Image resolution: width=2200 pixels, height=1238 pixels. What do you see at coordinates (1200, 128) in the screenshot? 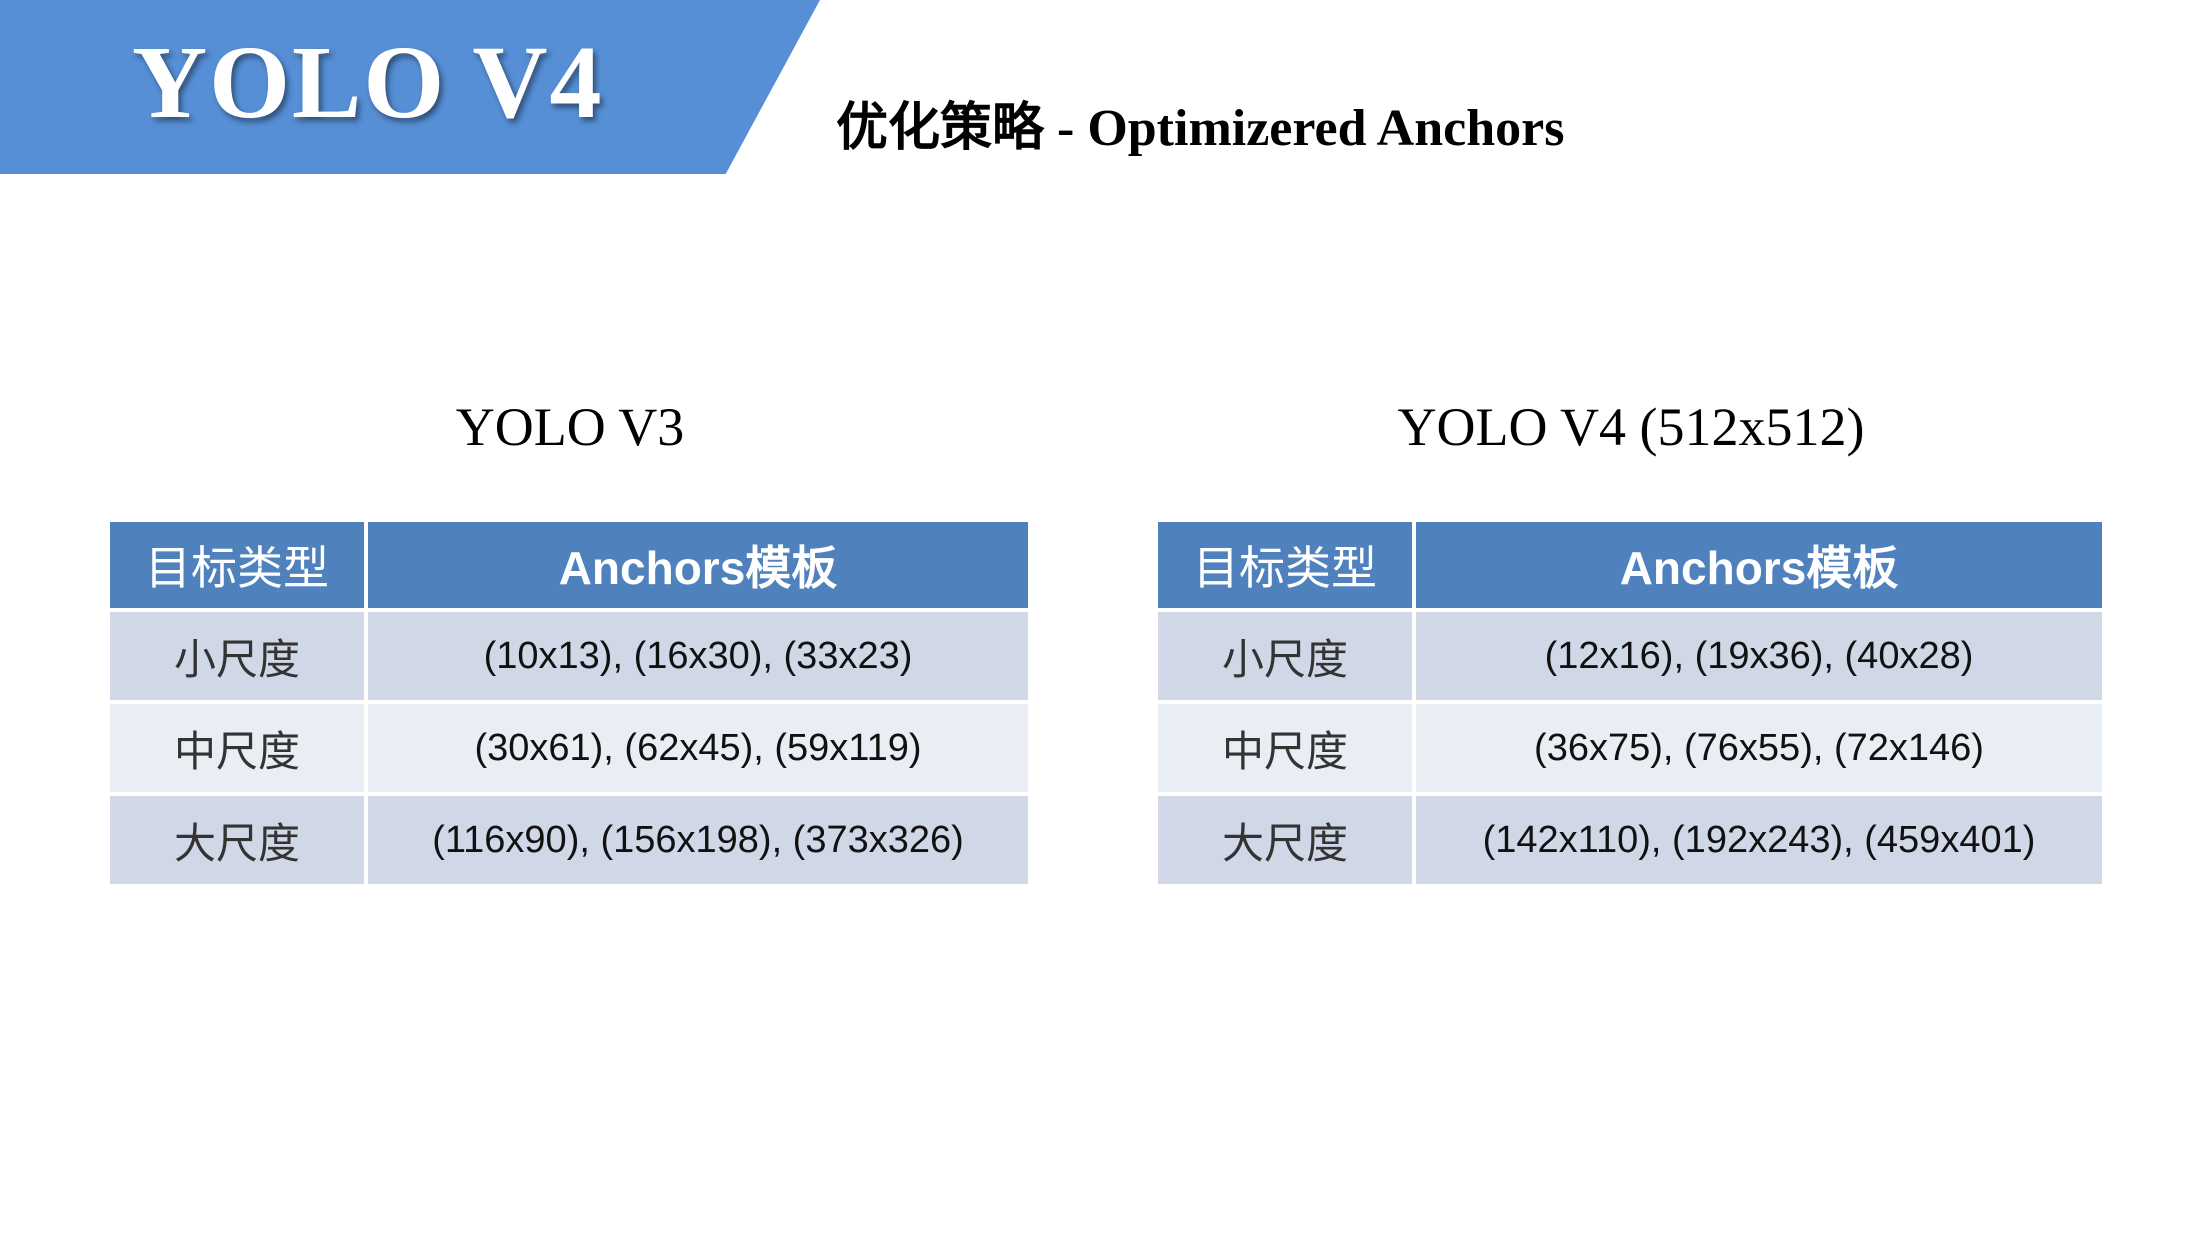
I see `slide-subtitle: 优化策略 - Optimizered Anchors` at bounding box center [1200, 128].